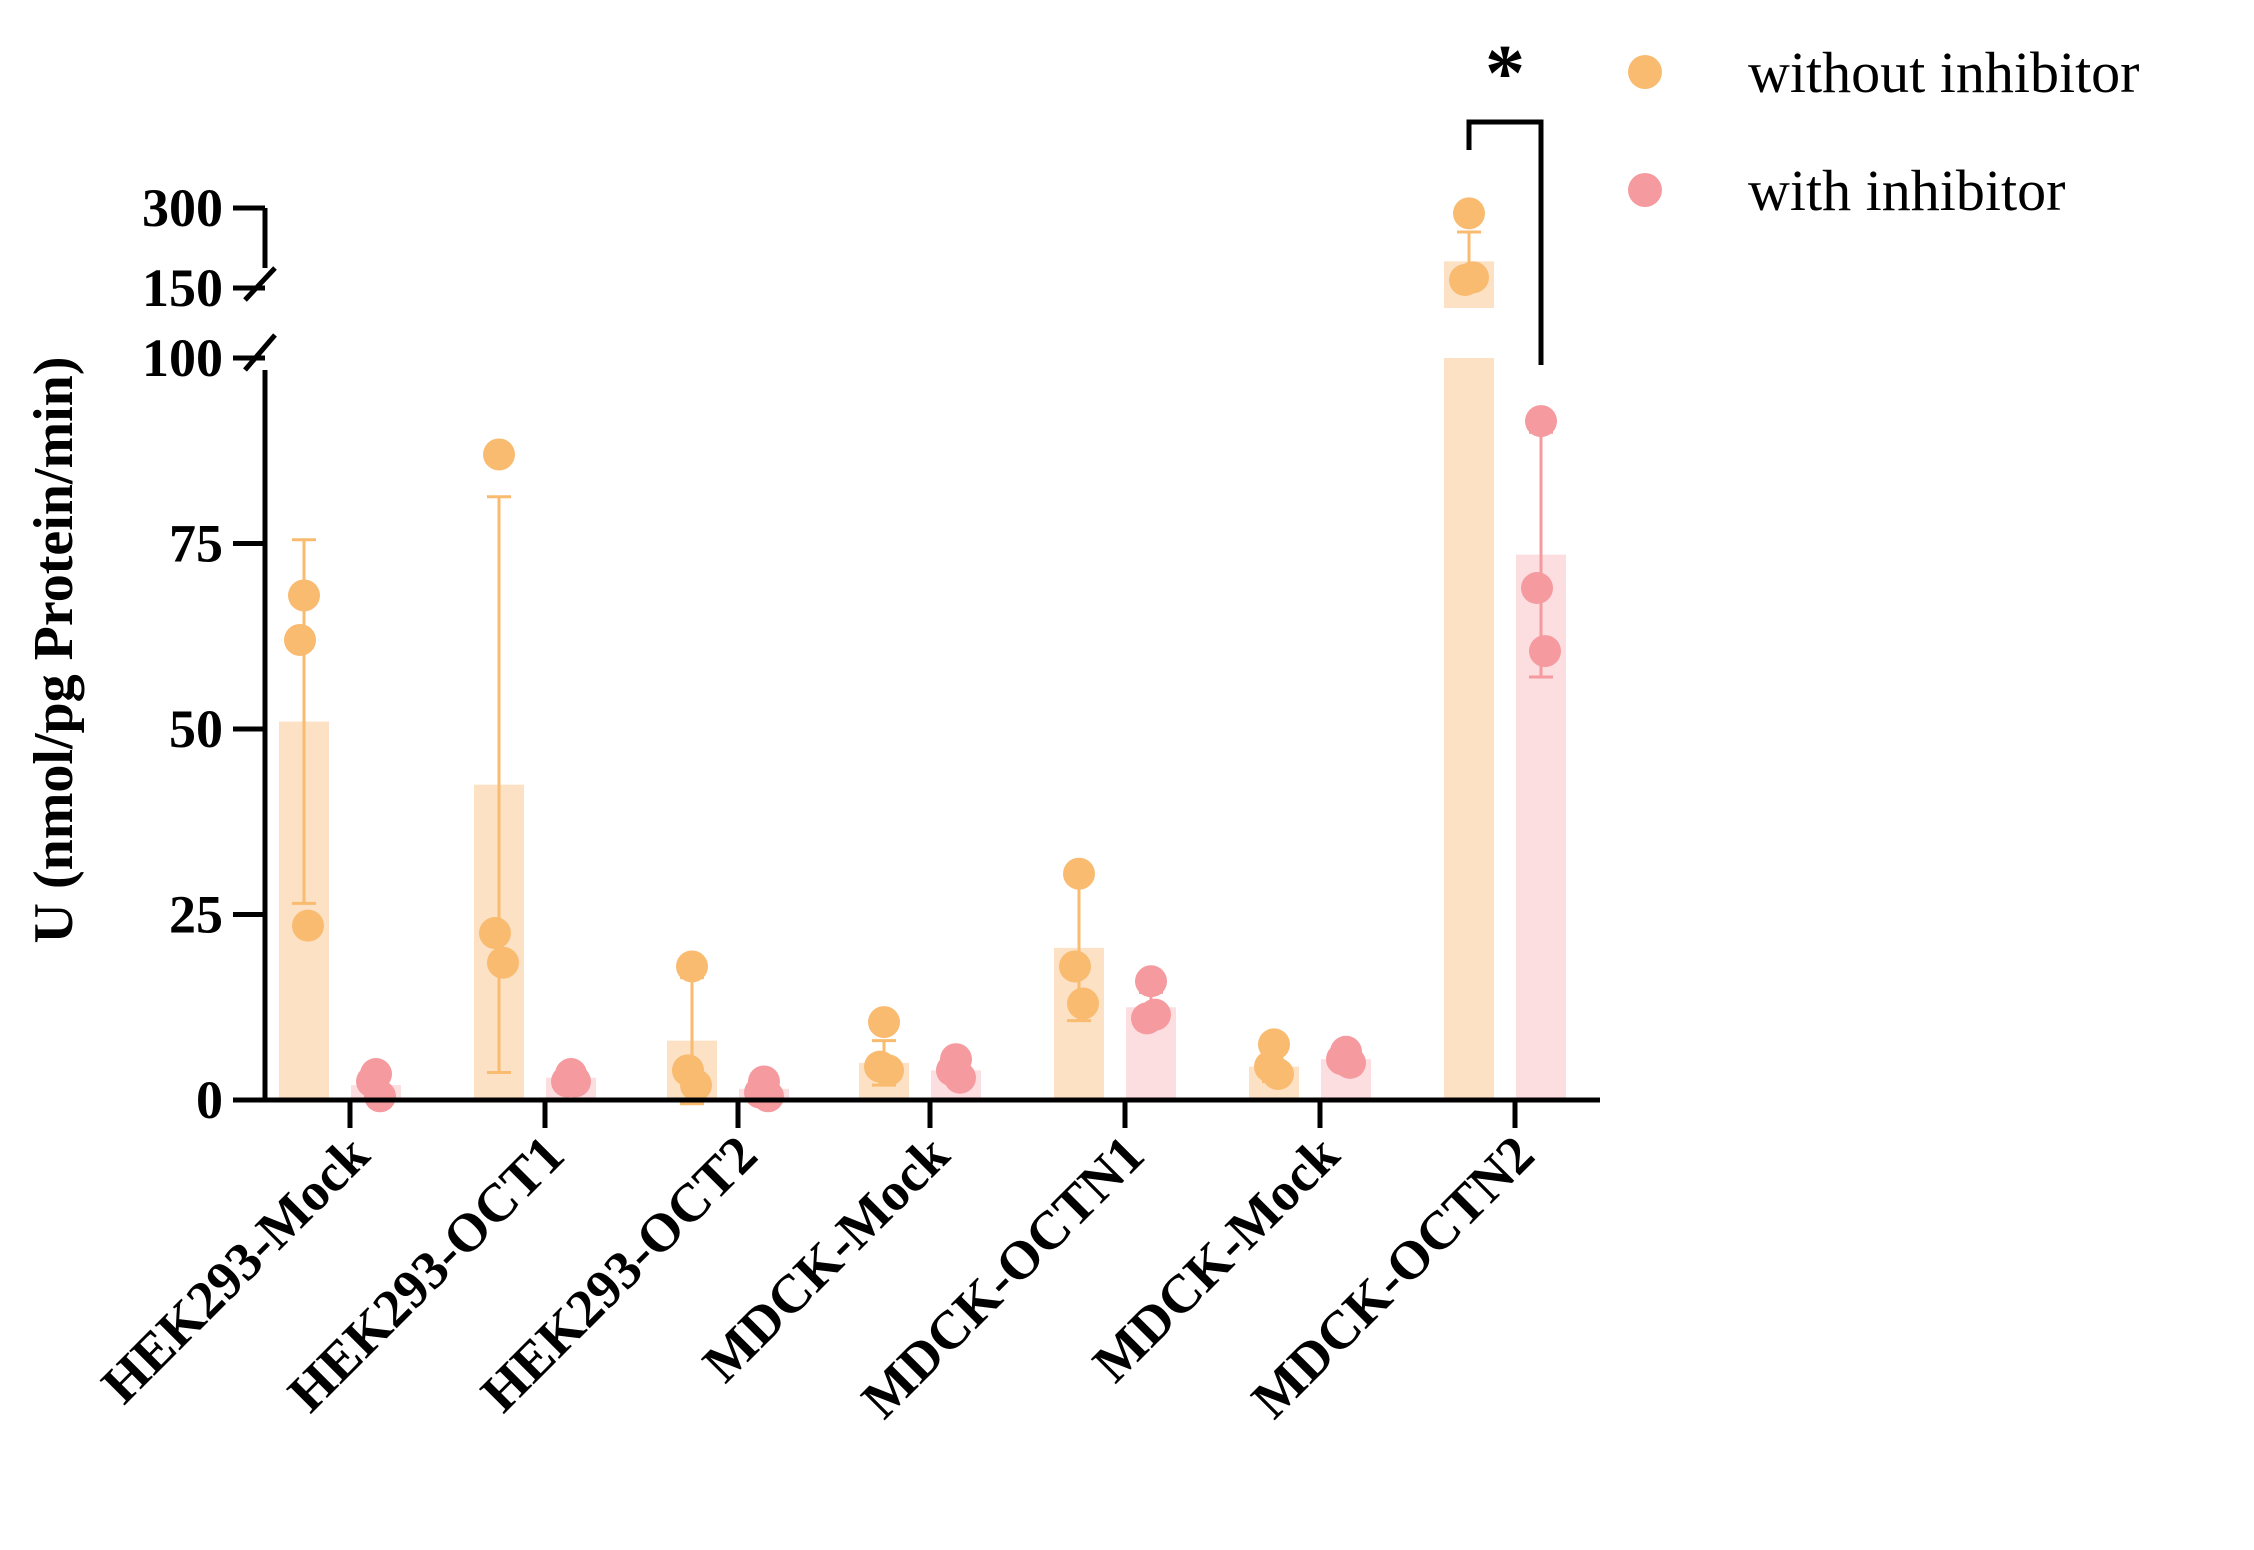 The width and height of the screenshot is (2254, 1550). I want to click on significance-bracket, so click(1505, 242).